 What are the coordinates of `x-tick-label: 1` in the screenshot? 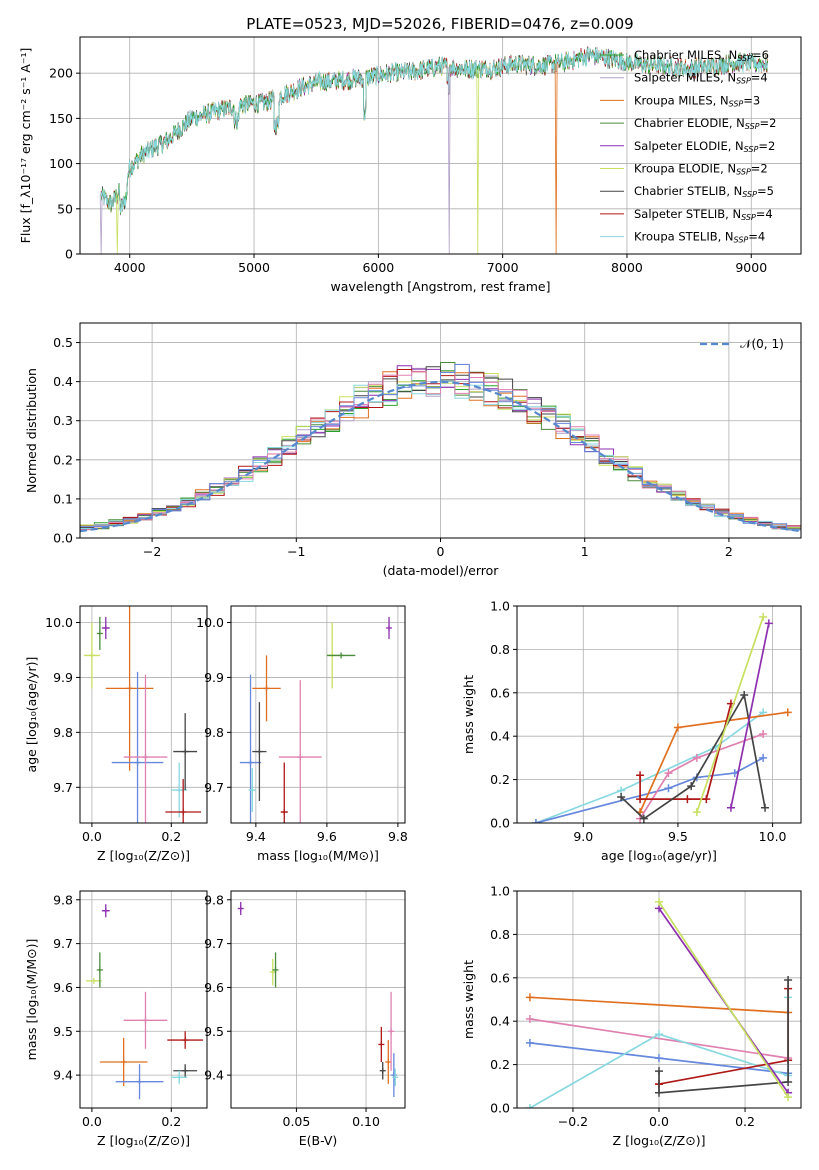 It's located at (585, 551).